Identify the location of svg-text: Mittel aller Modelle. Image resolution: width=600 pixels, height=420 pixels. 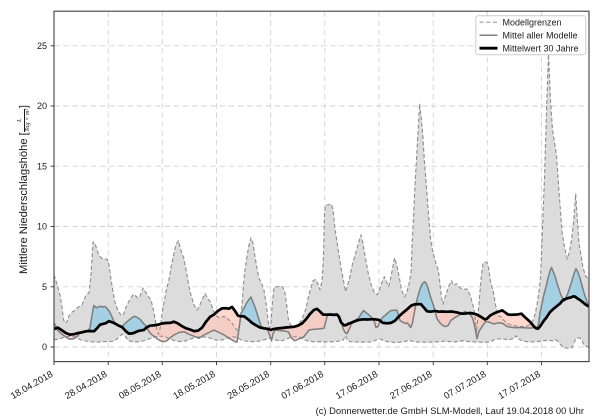
(540, 35).